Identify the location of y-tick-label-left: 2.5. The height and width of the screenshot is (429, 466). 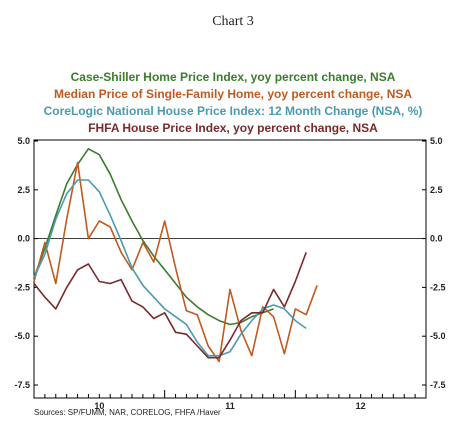
(23, 190).